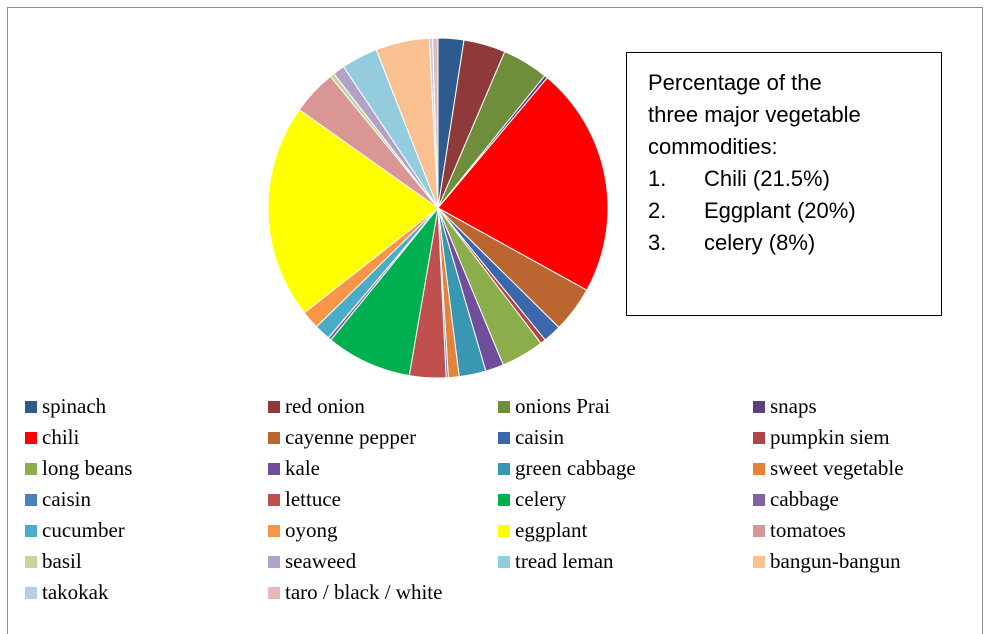 This screenshot has height=634, width=992. What do you see at coordinates (313, 499) in the screenshot?
I see `legend-label: lettuce` at bounding box center [313, 499].